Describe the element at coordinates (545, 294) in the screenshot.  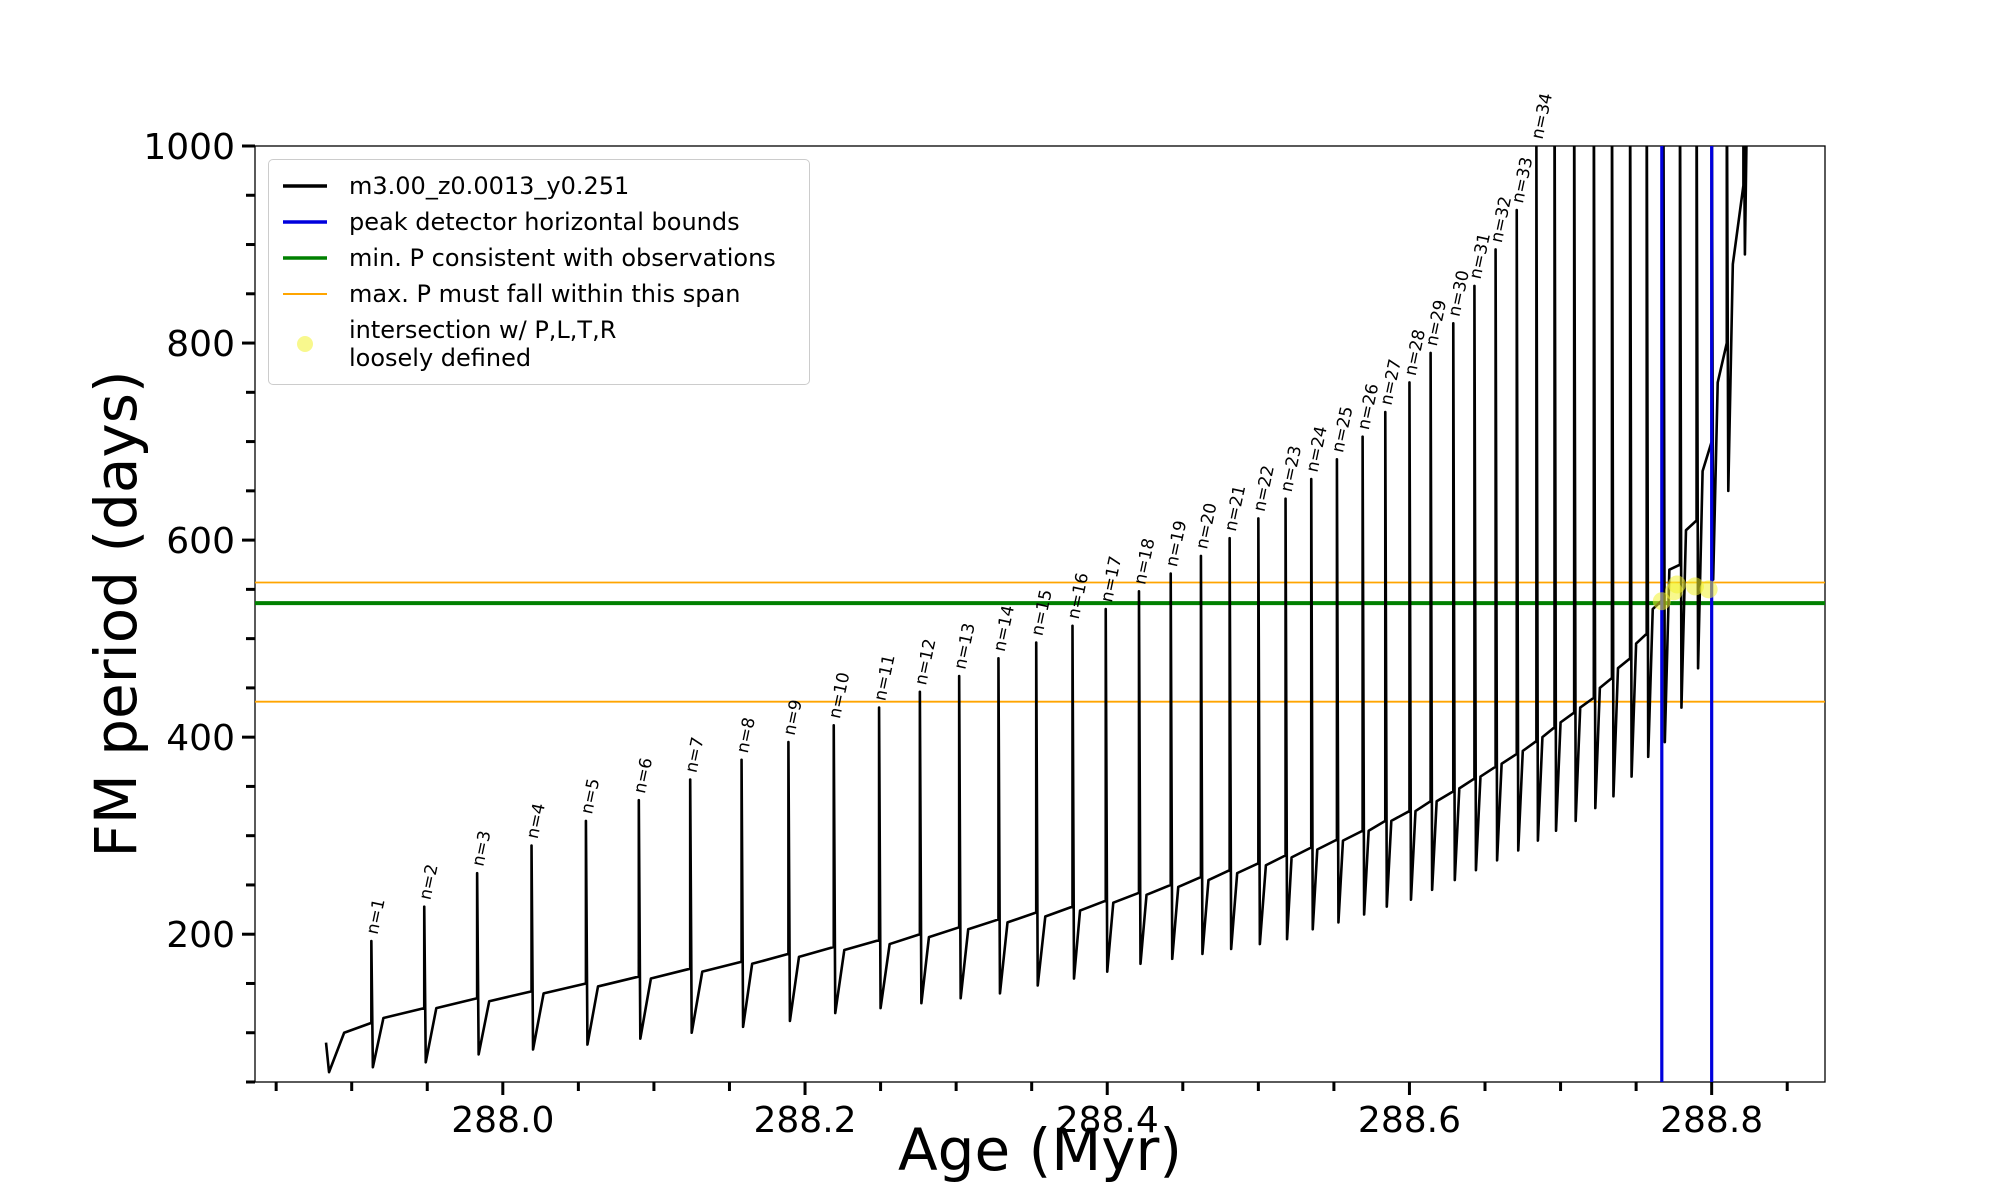
I see `legend-label: max. P must fall within this span` at that location.